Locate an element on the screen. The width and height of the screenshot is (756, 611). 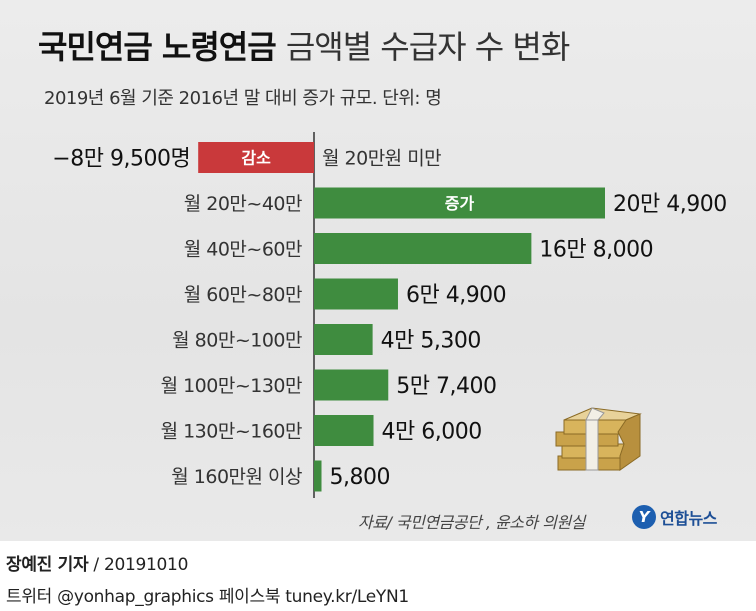
footer-social: 트위터 @yonhap_graphics 페이스북 tuney.kr/LeYN1 is located at coordinates (207, 597).